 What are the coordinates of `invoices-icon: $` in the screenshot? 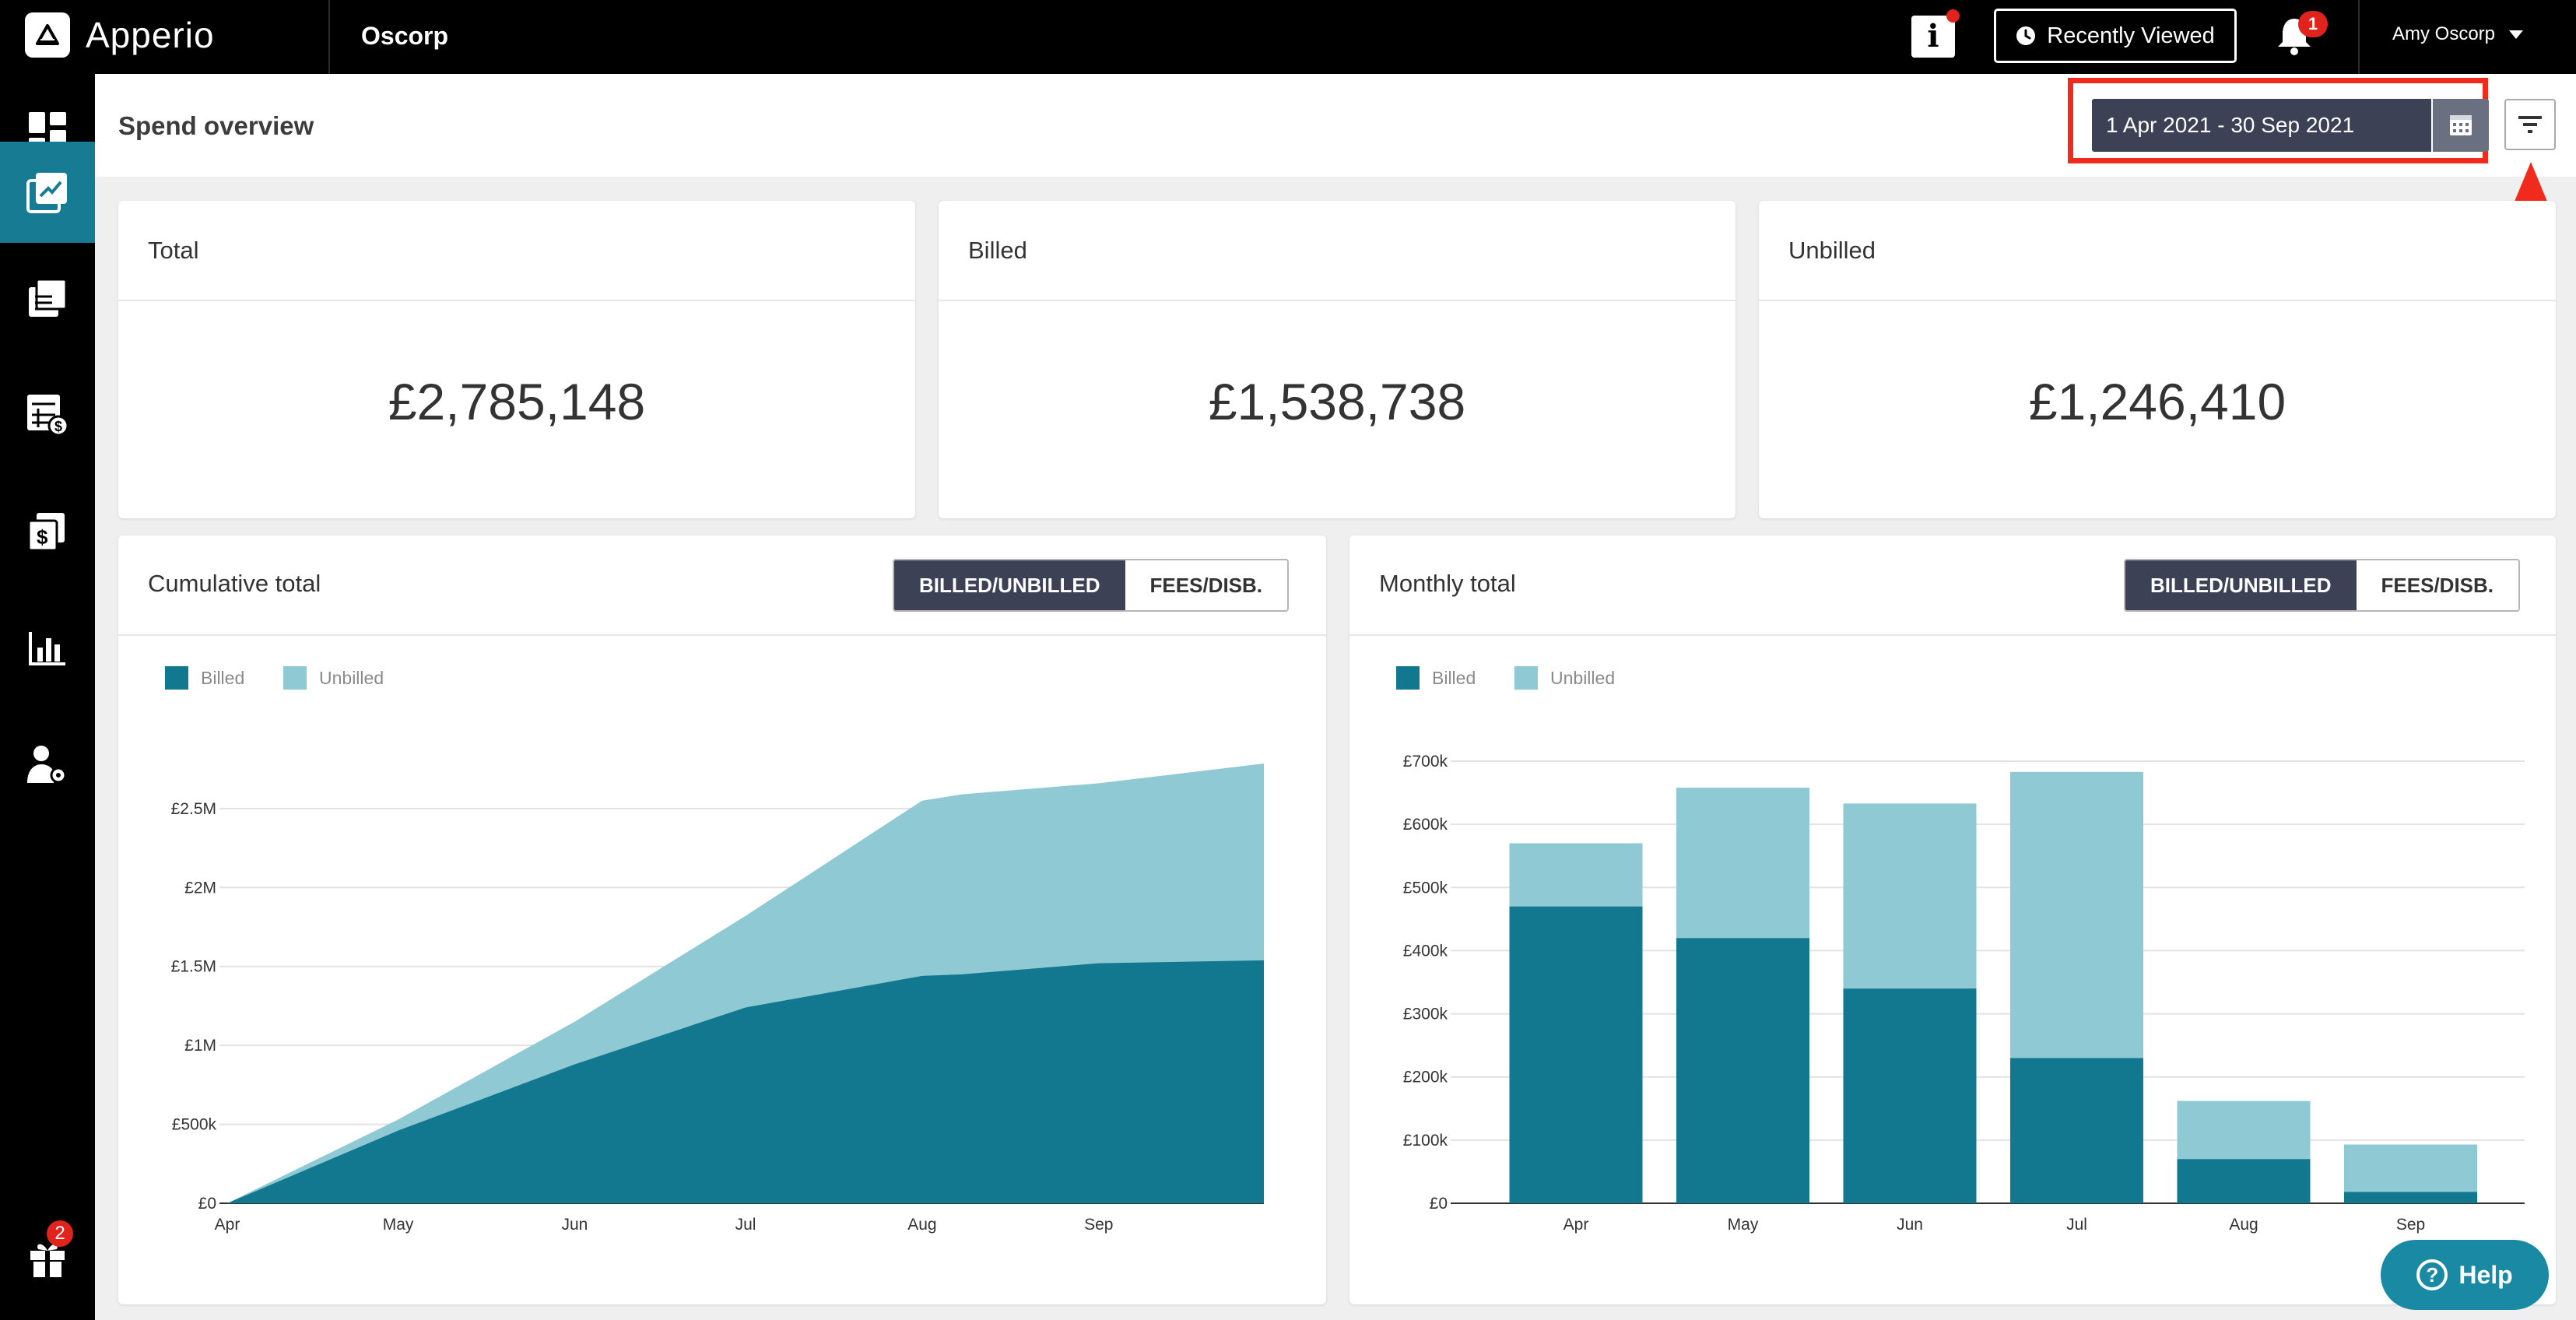 It's located at (46, 532).